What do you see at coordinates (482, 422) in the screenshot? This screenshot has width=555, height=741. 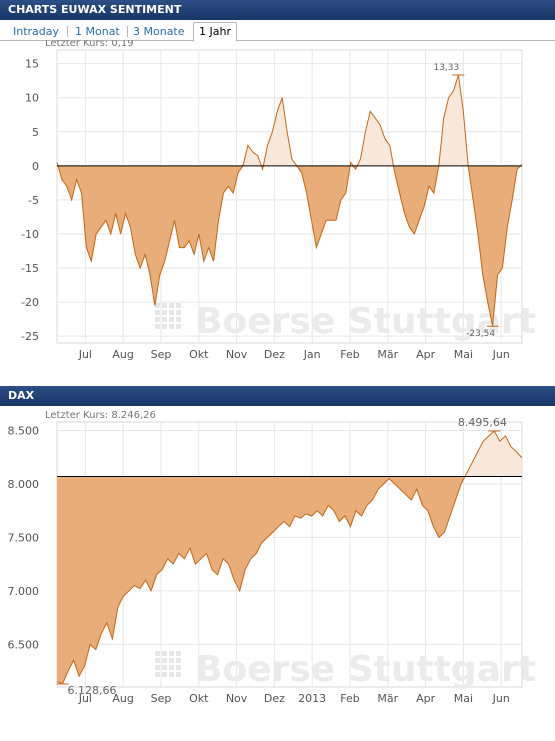 I see `max-label: 8.495,64` at bounding box center [482, 422].